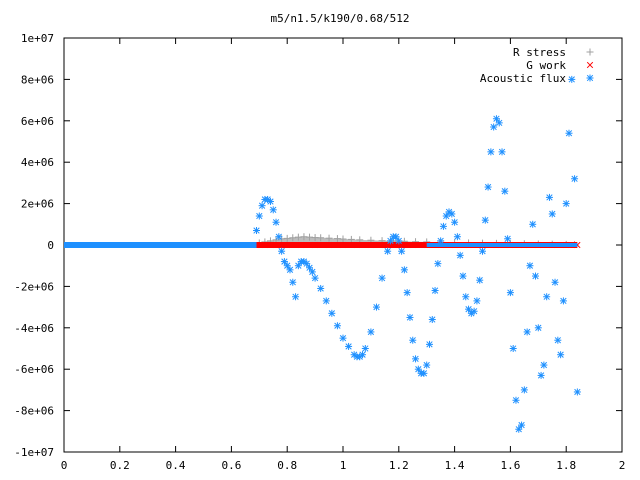 The height and width of the screenshot is (480, 640). I want to click on y-tick-label: -2e+06, so click(34, 286).